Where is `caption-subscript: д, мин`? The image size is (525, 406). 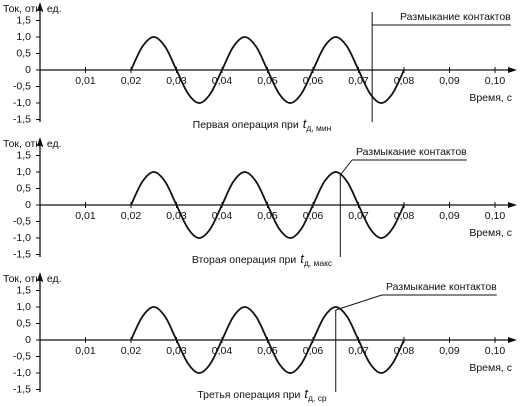 caption-subscript: д, мин is located at coordinates (318, 128).